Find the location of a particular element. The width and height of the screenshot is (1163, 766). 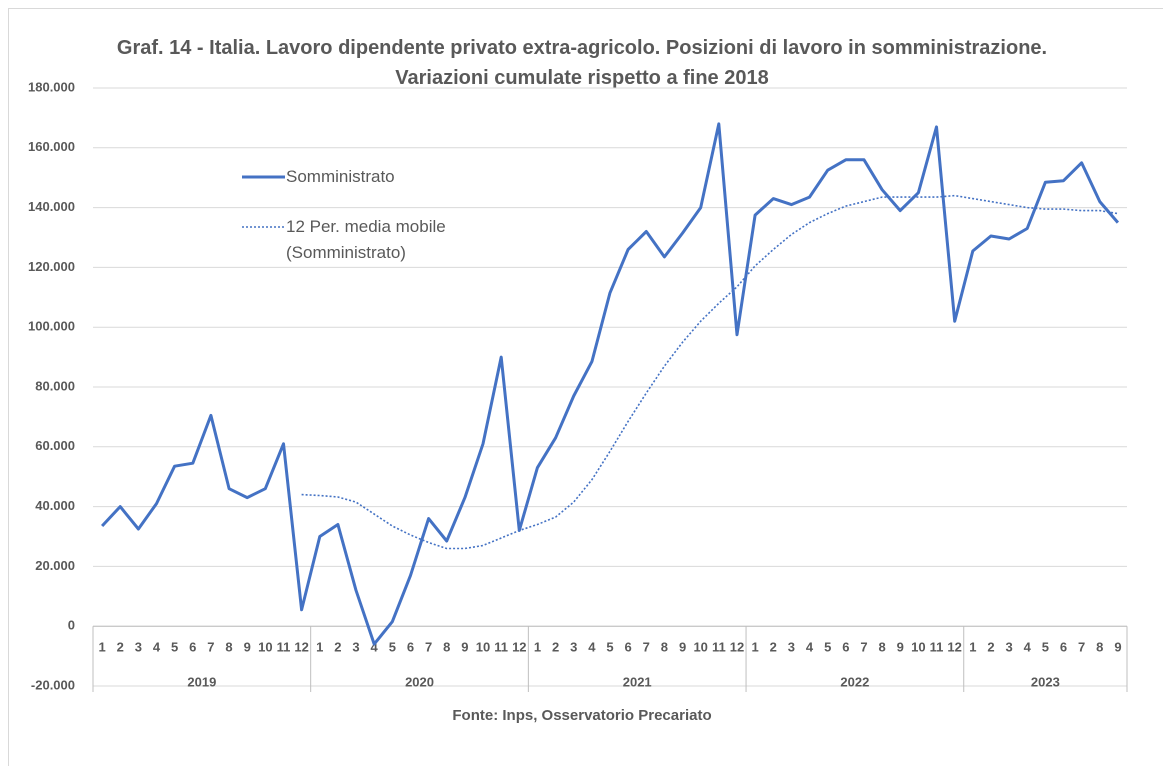

legend-box: 12 Per. media mobile (Somministrato) is located at coordinates (366, 239).